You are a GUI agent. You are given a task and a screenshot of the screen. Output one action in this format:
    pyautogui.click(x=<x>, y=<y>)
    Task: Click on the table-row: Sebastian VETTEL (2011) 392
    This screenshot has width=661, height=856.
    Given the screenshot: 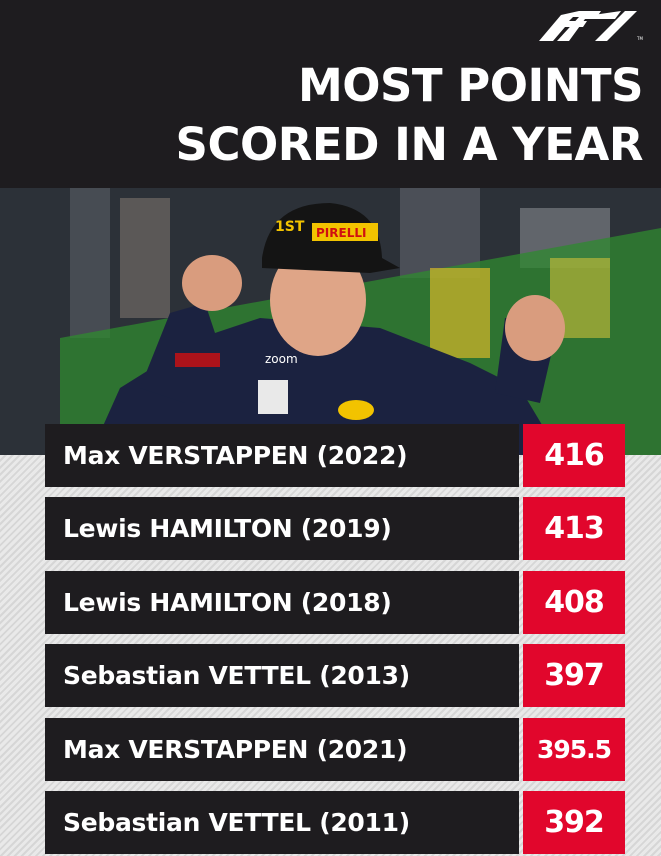 What is the action you would take?
    pyautogui.click(x=335, y=822)
    